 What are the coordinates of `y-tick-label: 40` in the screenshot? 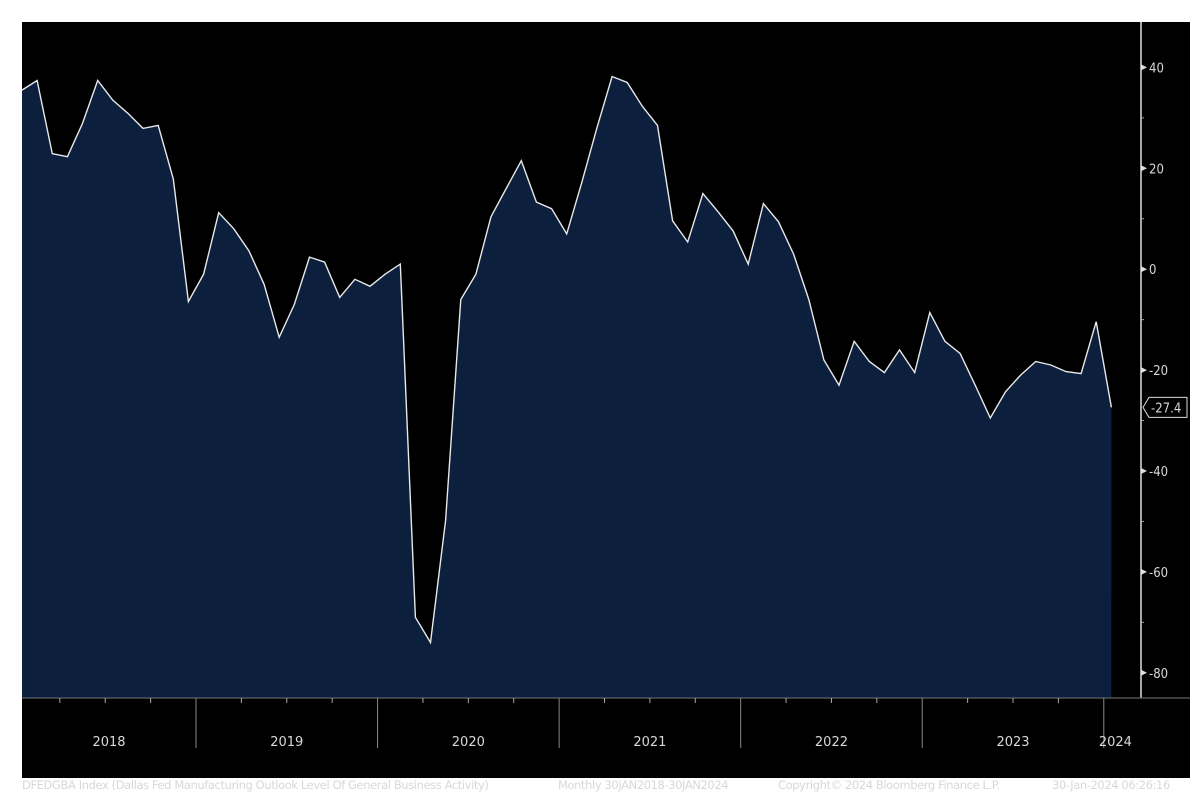 It's located at (1156, 68).